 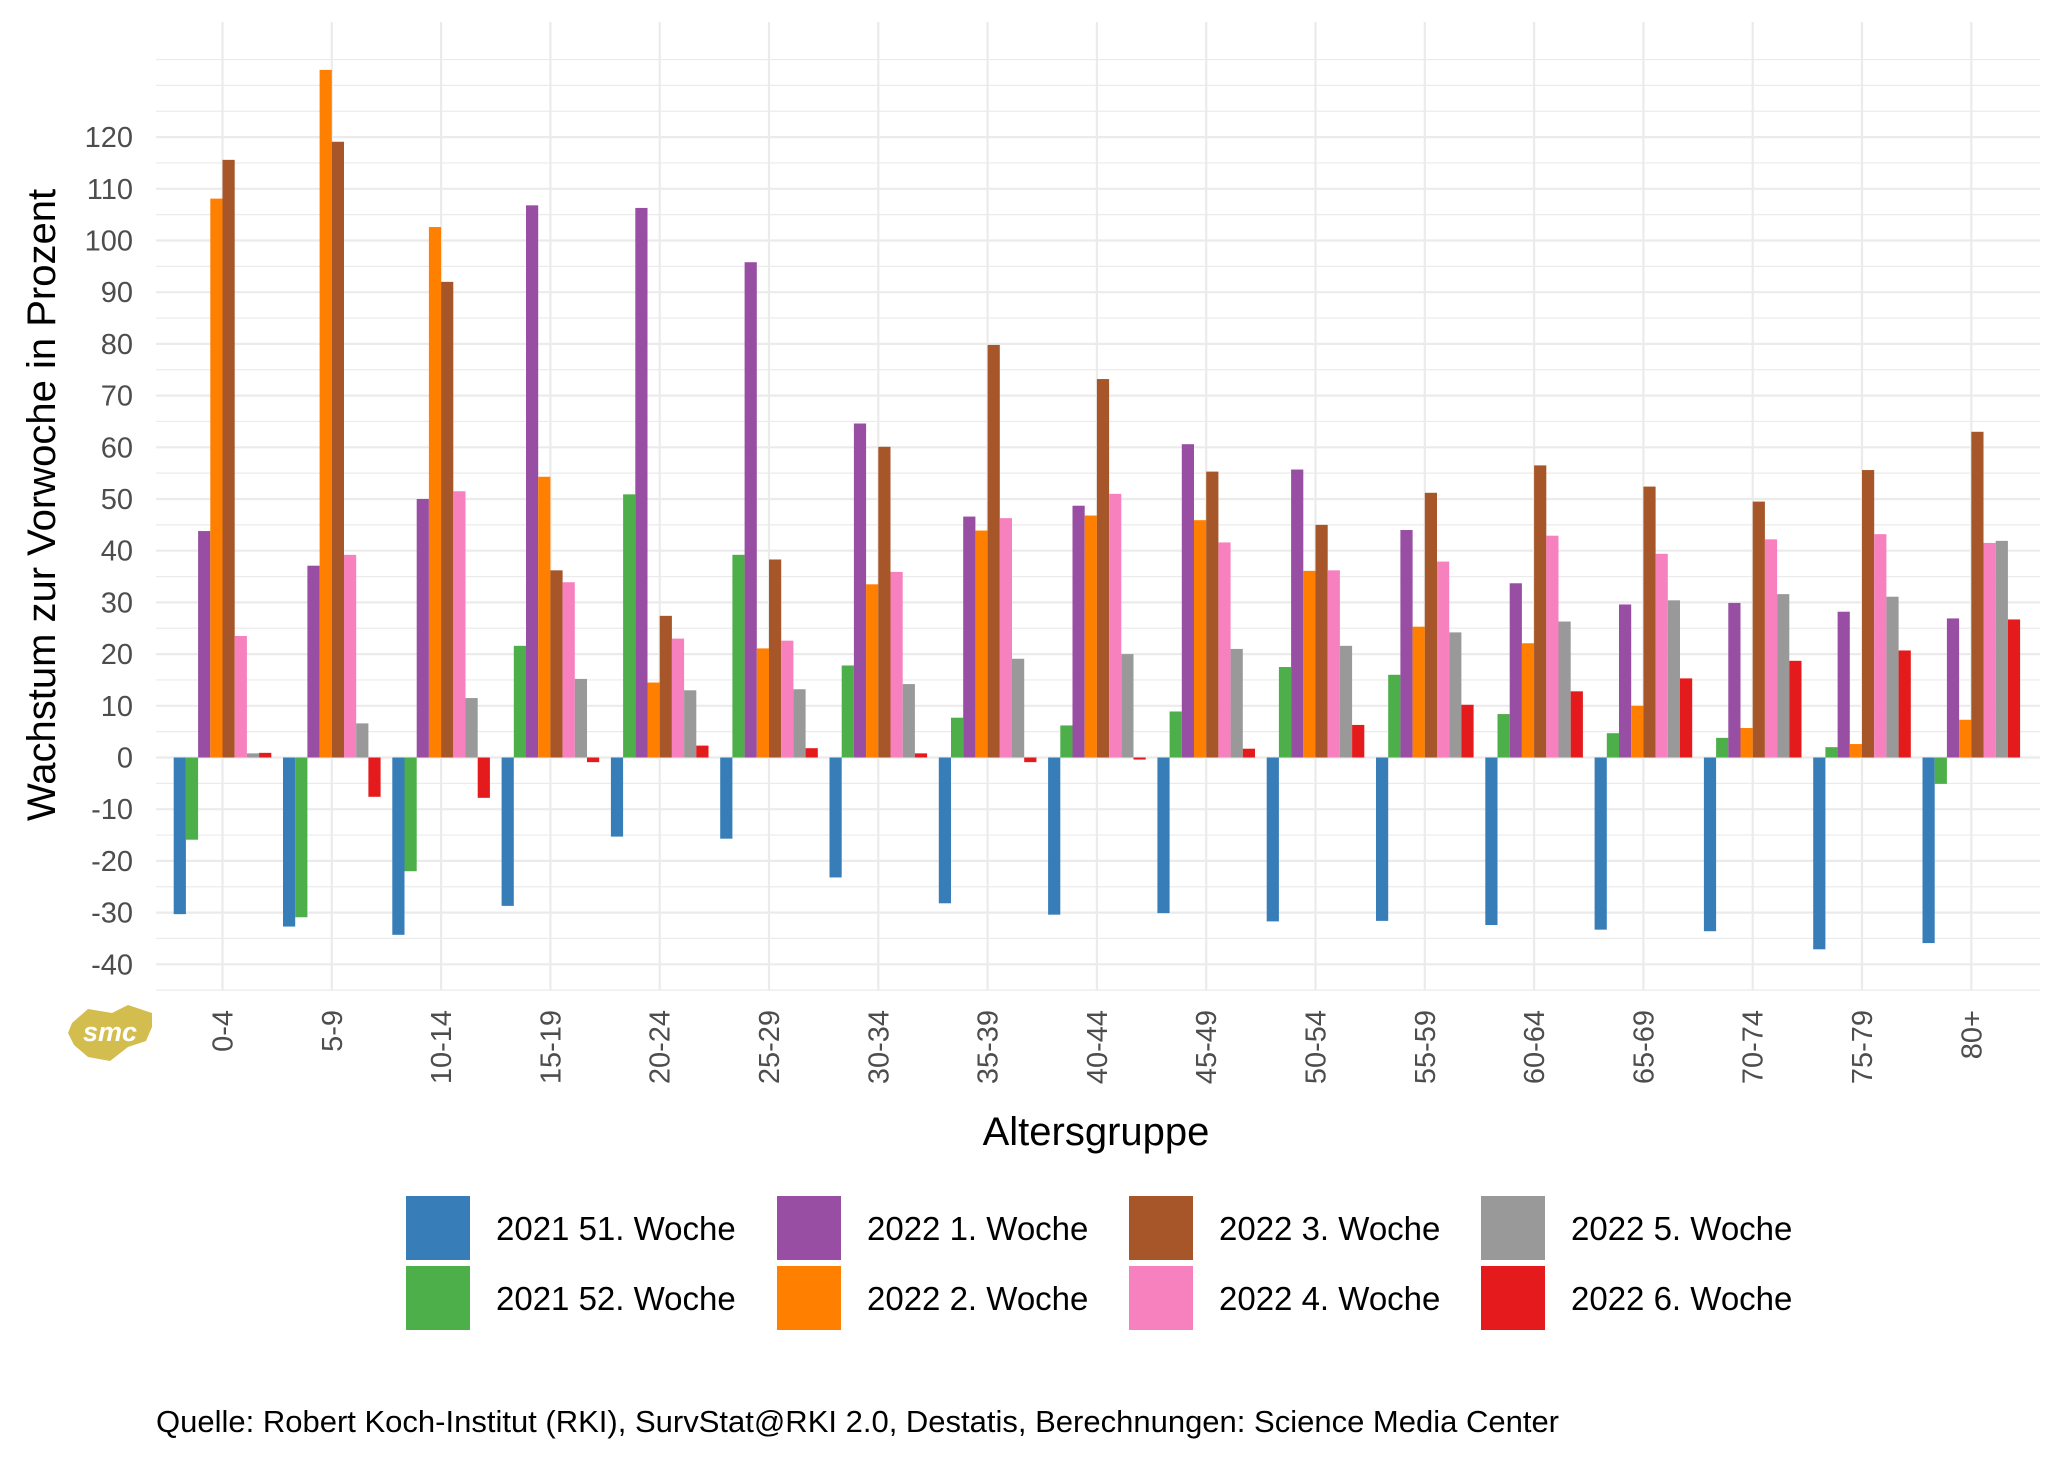 What do you see at coordinates (110, 190) in the screenshot?
I see `y-tick-label: 110` at bounding box center [110, 190].